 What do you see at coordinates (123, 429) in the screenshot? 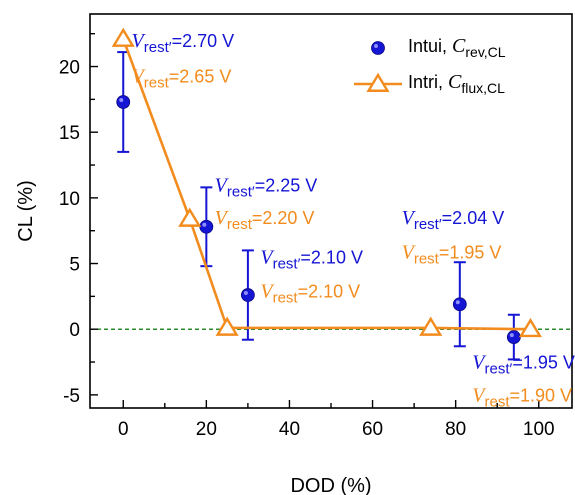
I see `x-tick-label: 0` at bounding box center [123, 429].